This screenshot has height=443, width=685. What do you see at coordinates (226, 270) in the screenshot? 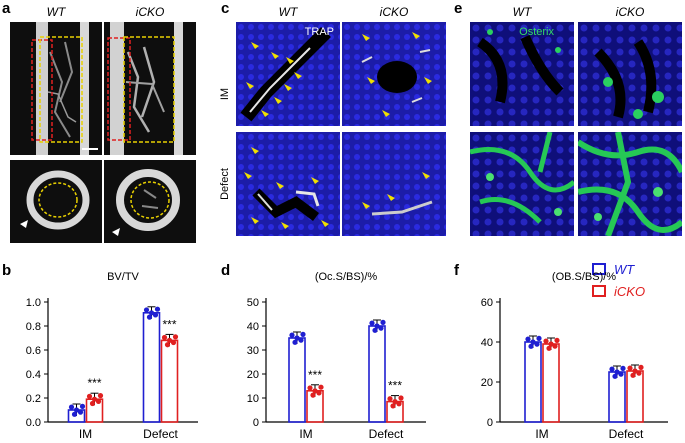
I see `panel-letter-d: d` at bounding box center [226, 270].